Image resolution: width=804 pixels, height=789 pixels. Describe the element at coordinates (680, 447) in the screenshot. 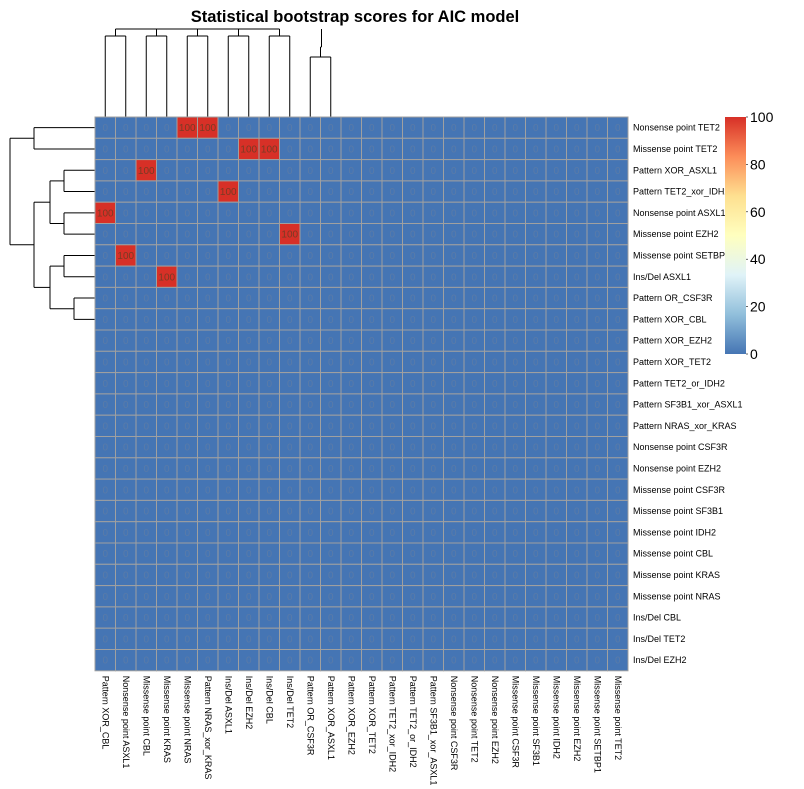

I see `row-label: Nonsense point CSF3R` at that location.